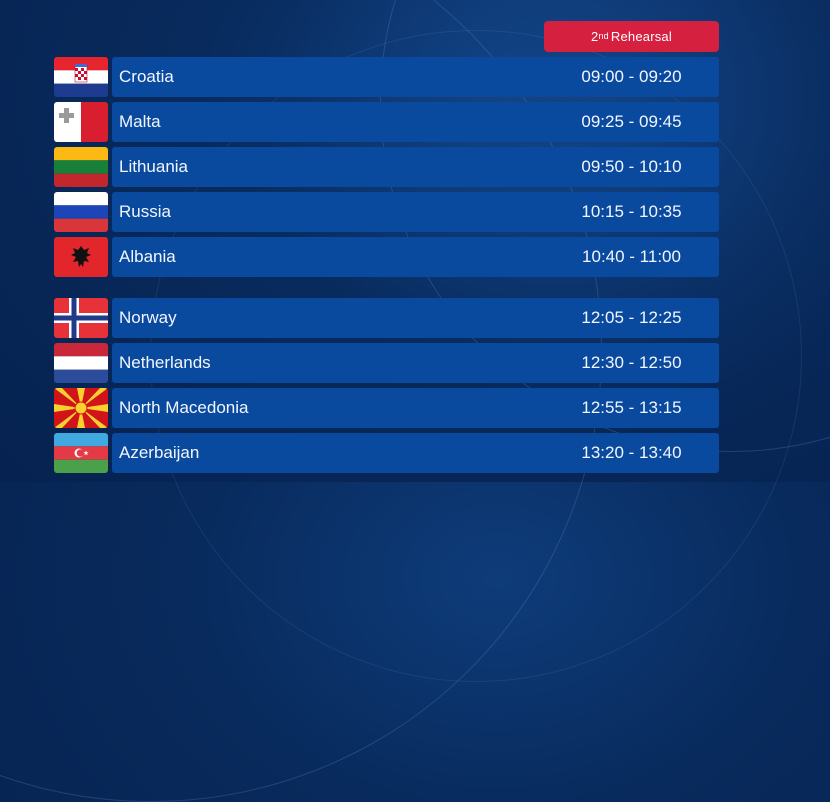 This screenshot has width=830, height=802. What do you see at coordinates (631, 122) in the screenshot?
I see `time-slot: 09:25 - 09:45` at bounding box center [631, 122].